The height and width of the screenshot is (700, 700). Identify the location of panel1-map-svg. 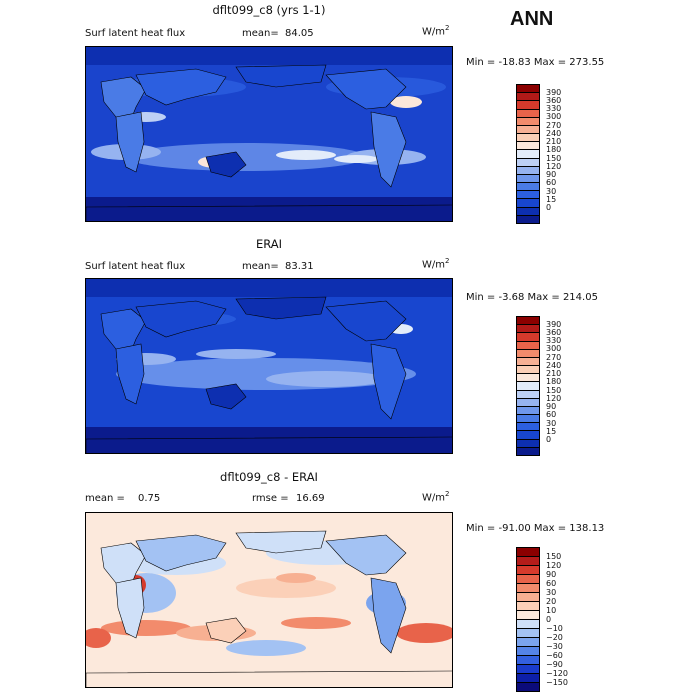
(269, 134).